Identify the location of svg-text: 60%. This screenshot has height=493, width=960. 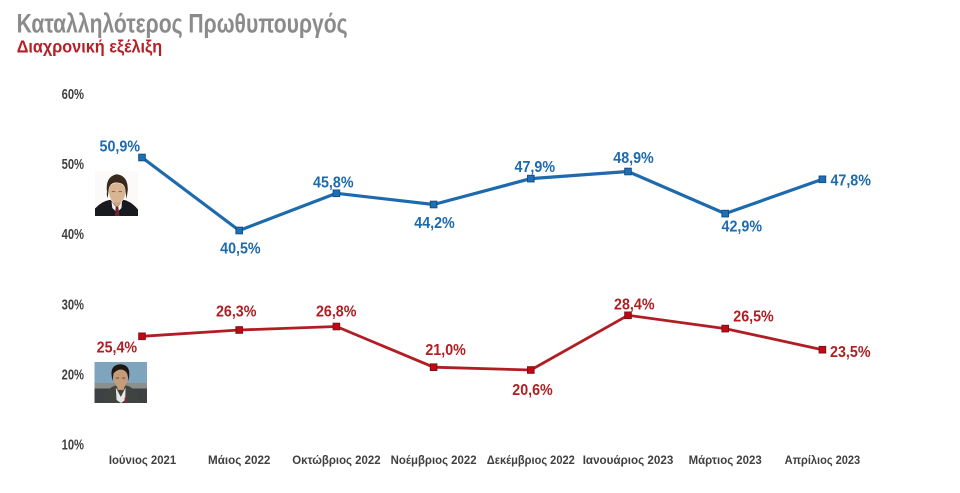
(73, 95).